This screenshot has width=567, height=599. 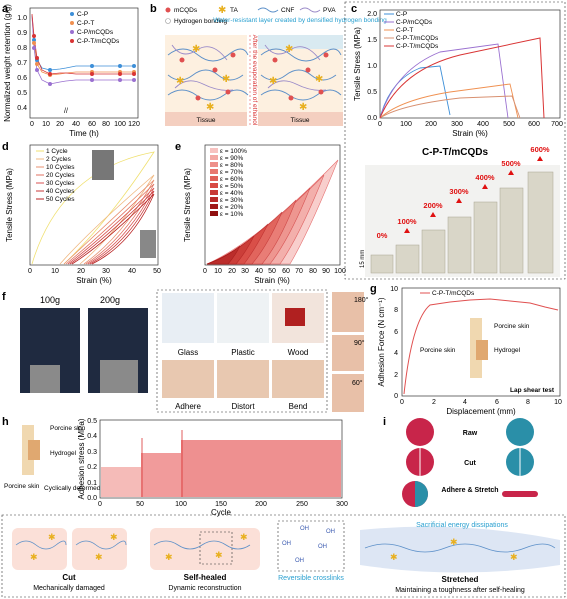 I want to click on stretched-samples, so click(x=462, y=222).